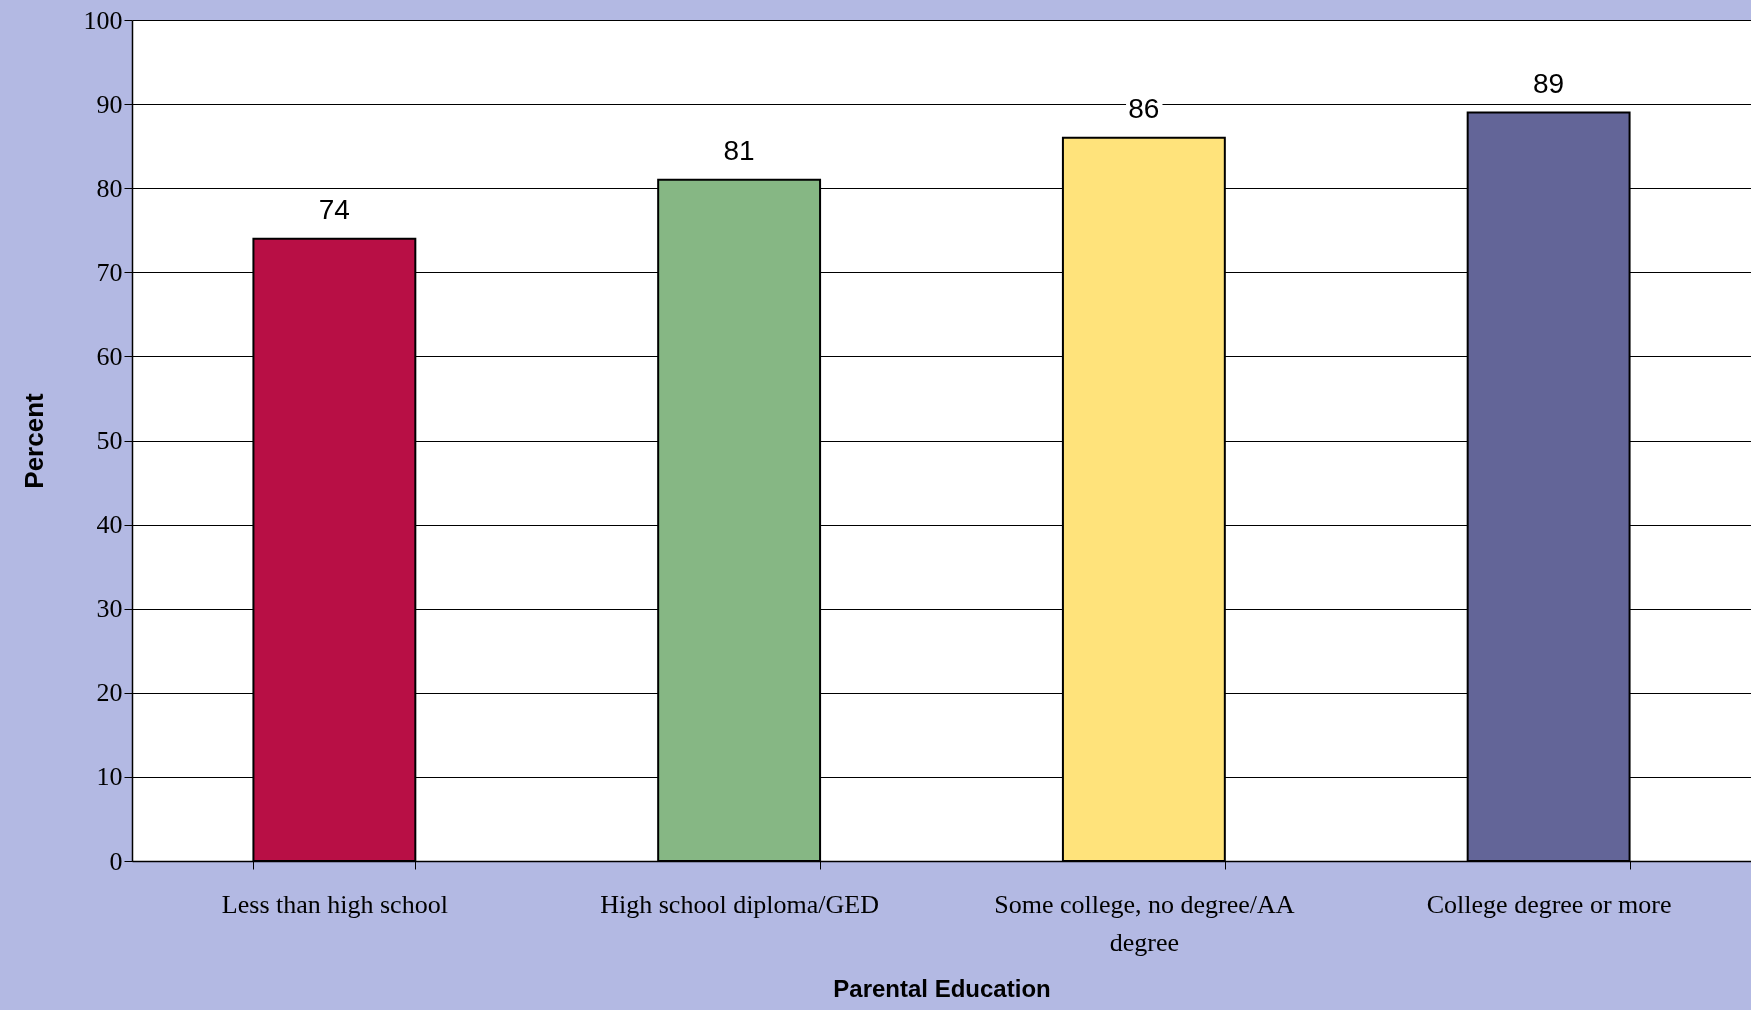 This screenshot has width=1751, height=1010. What do you see at coordinates (109, 693) in the screenshot?
I see `y-tick-label: 20` at bounding box center [109, 693].